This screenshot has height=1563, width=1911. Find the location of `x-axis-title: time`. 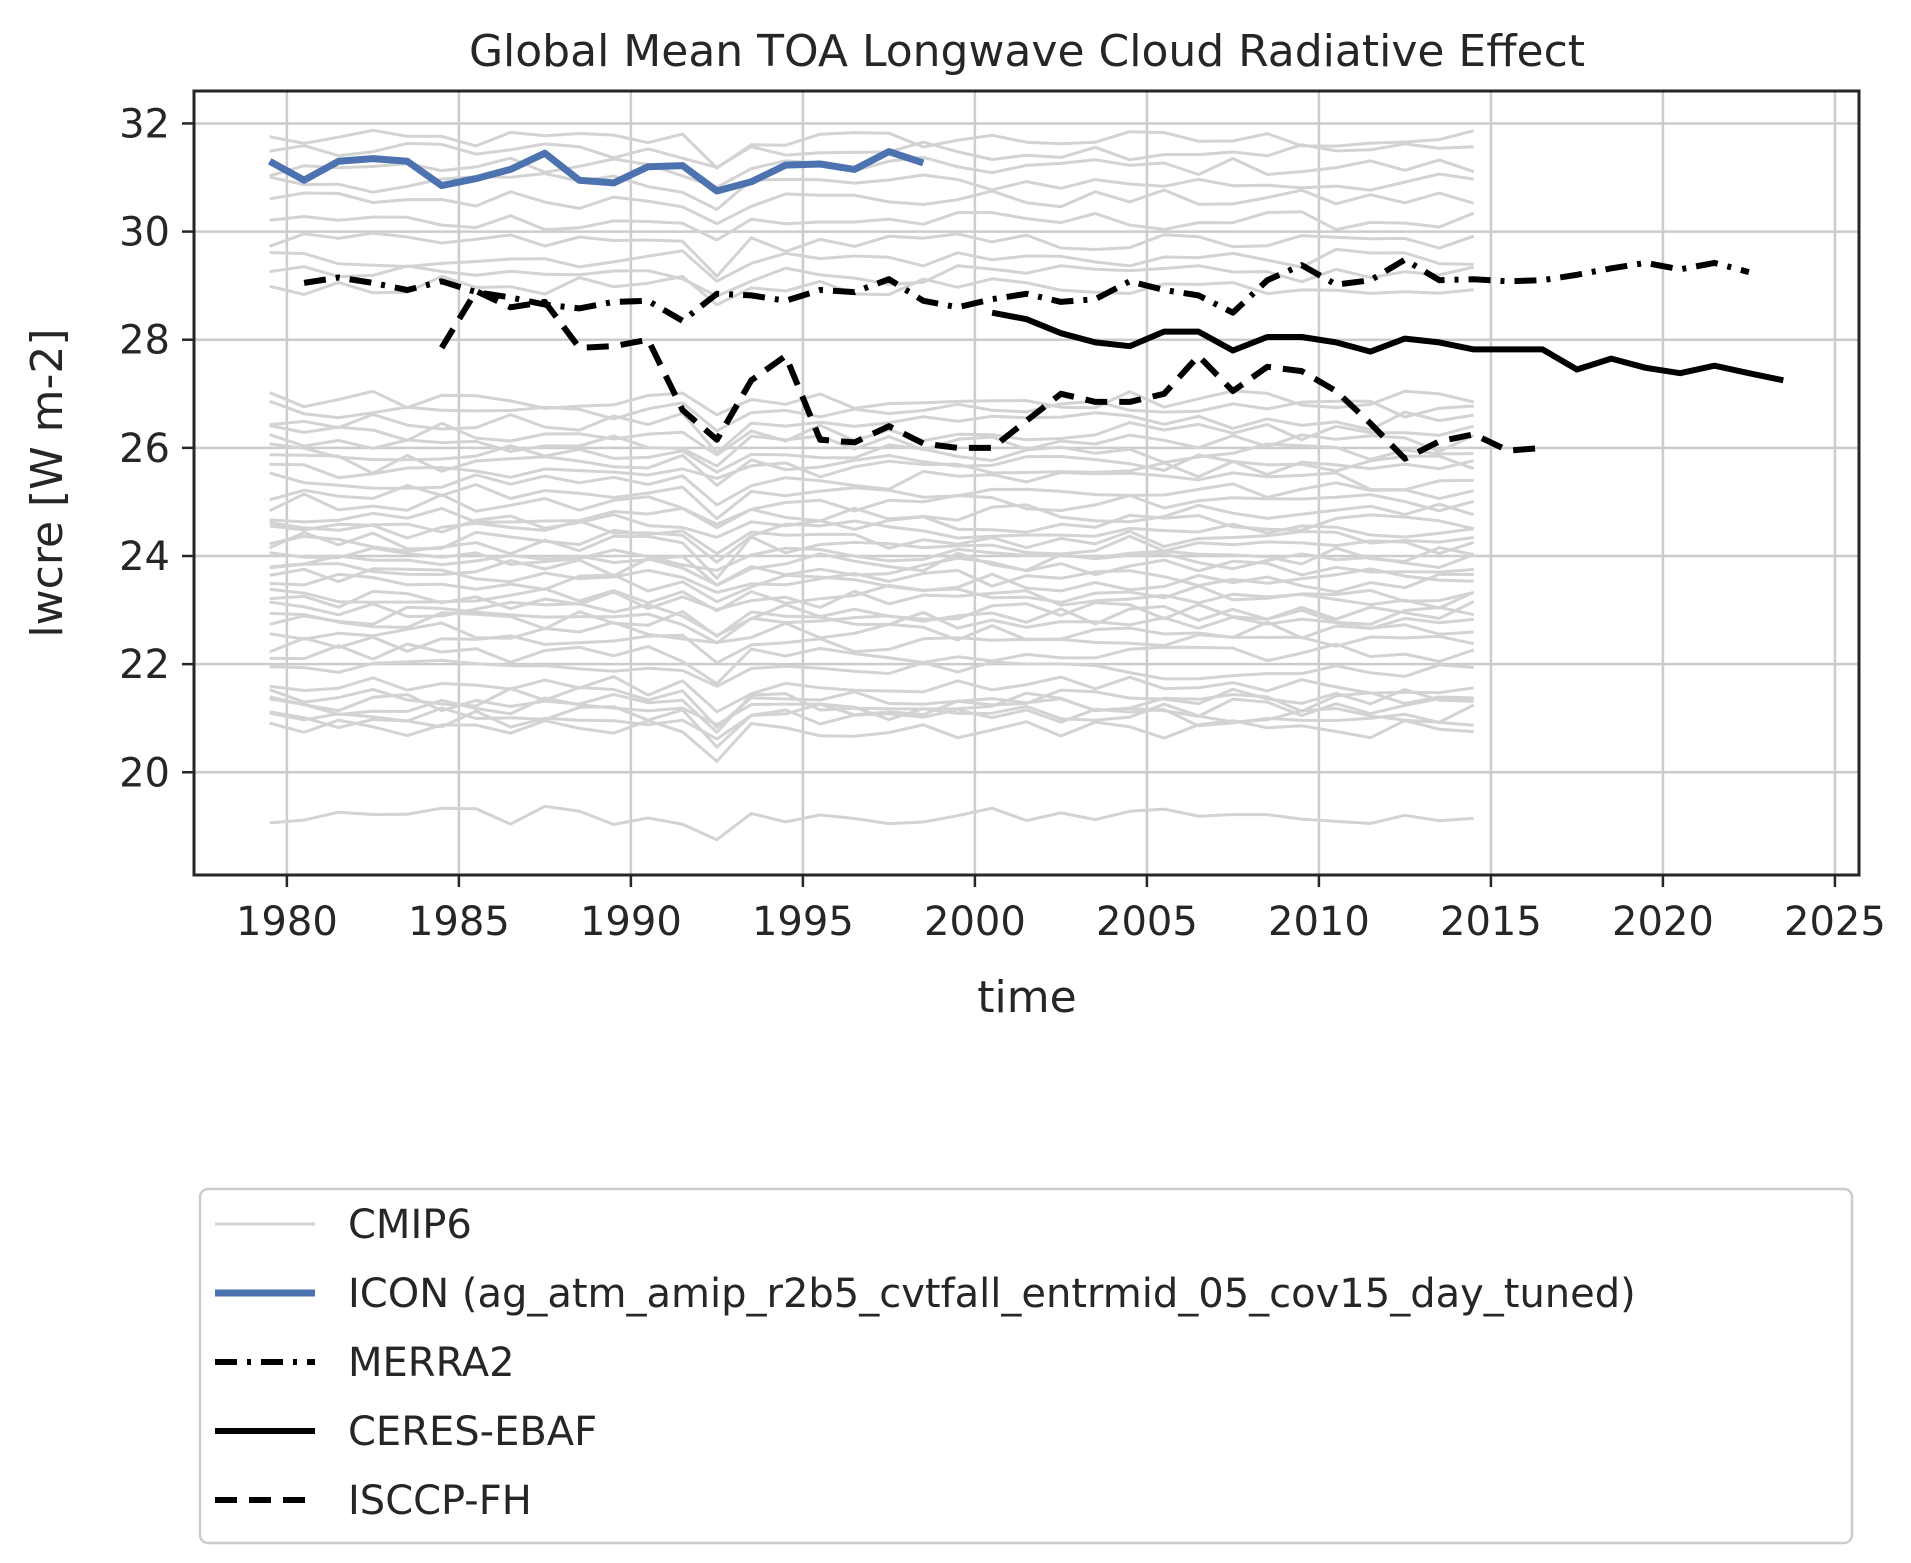

x-axis-title: time is located at coordinates (1026, 997).